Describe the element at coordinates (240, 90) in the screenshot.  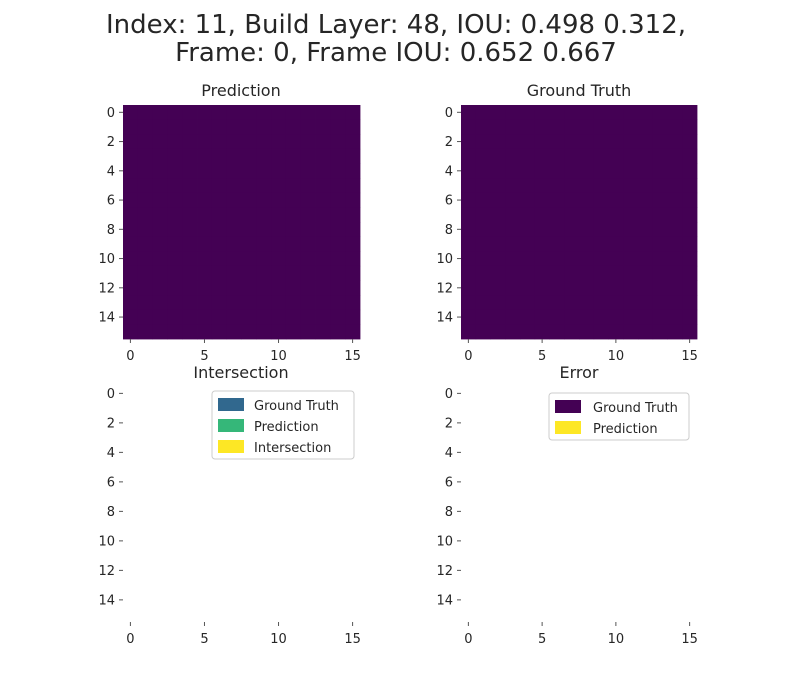
I see `prediction-panel-title: Prediction` at that location.